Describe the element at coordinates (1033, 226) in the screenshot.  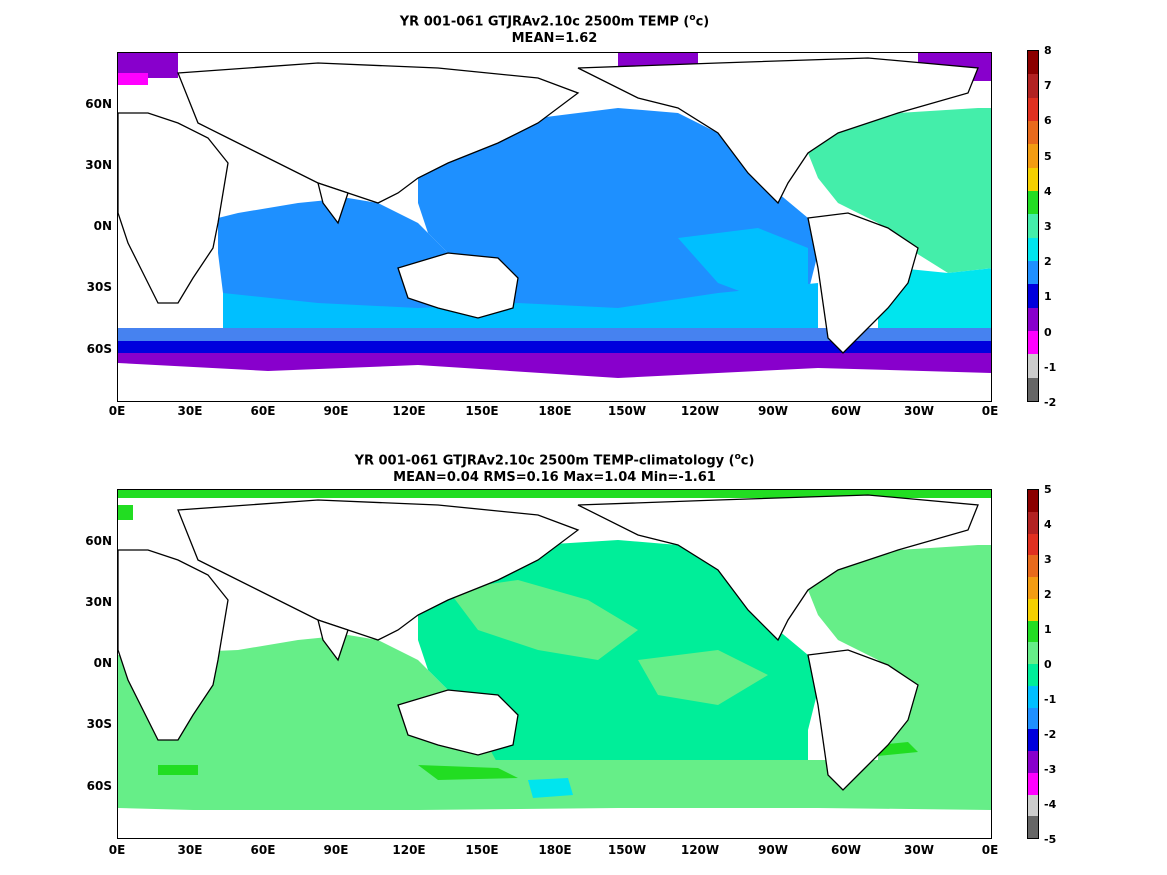
I see `panel1-colorbar` at that location.